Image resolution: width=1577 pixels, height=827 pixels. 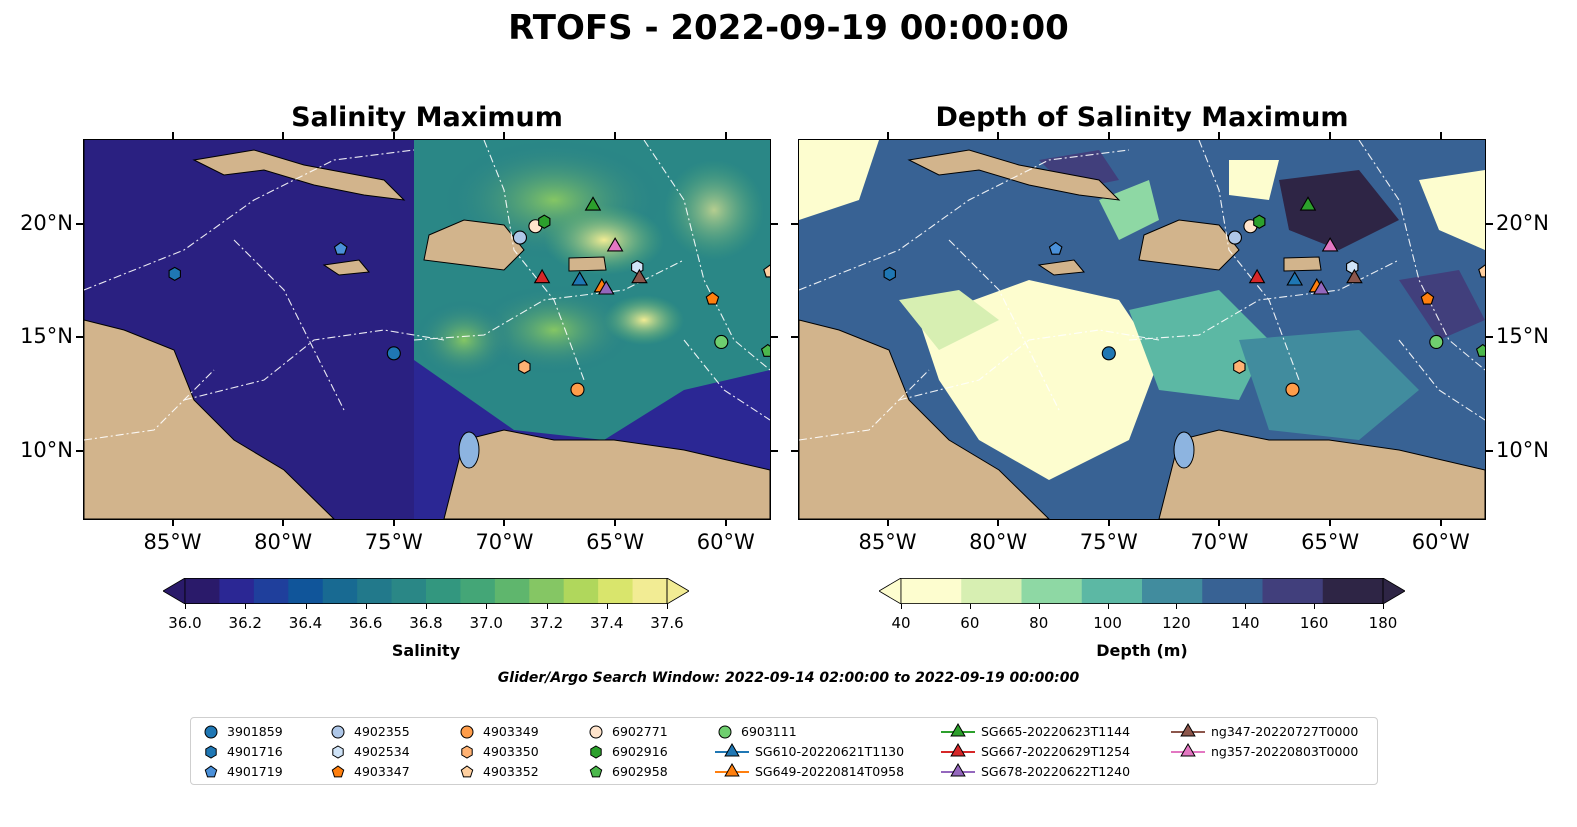 What do you see at coordinates (809, 771) in the screenshot?
I see `legend-item: SG649-20220814T0958` at bounding box center [809, 771].